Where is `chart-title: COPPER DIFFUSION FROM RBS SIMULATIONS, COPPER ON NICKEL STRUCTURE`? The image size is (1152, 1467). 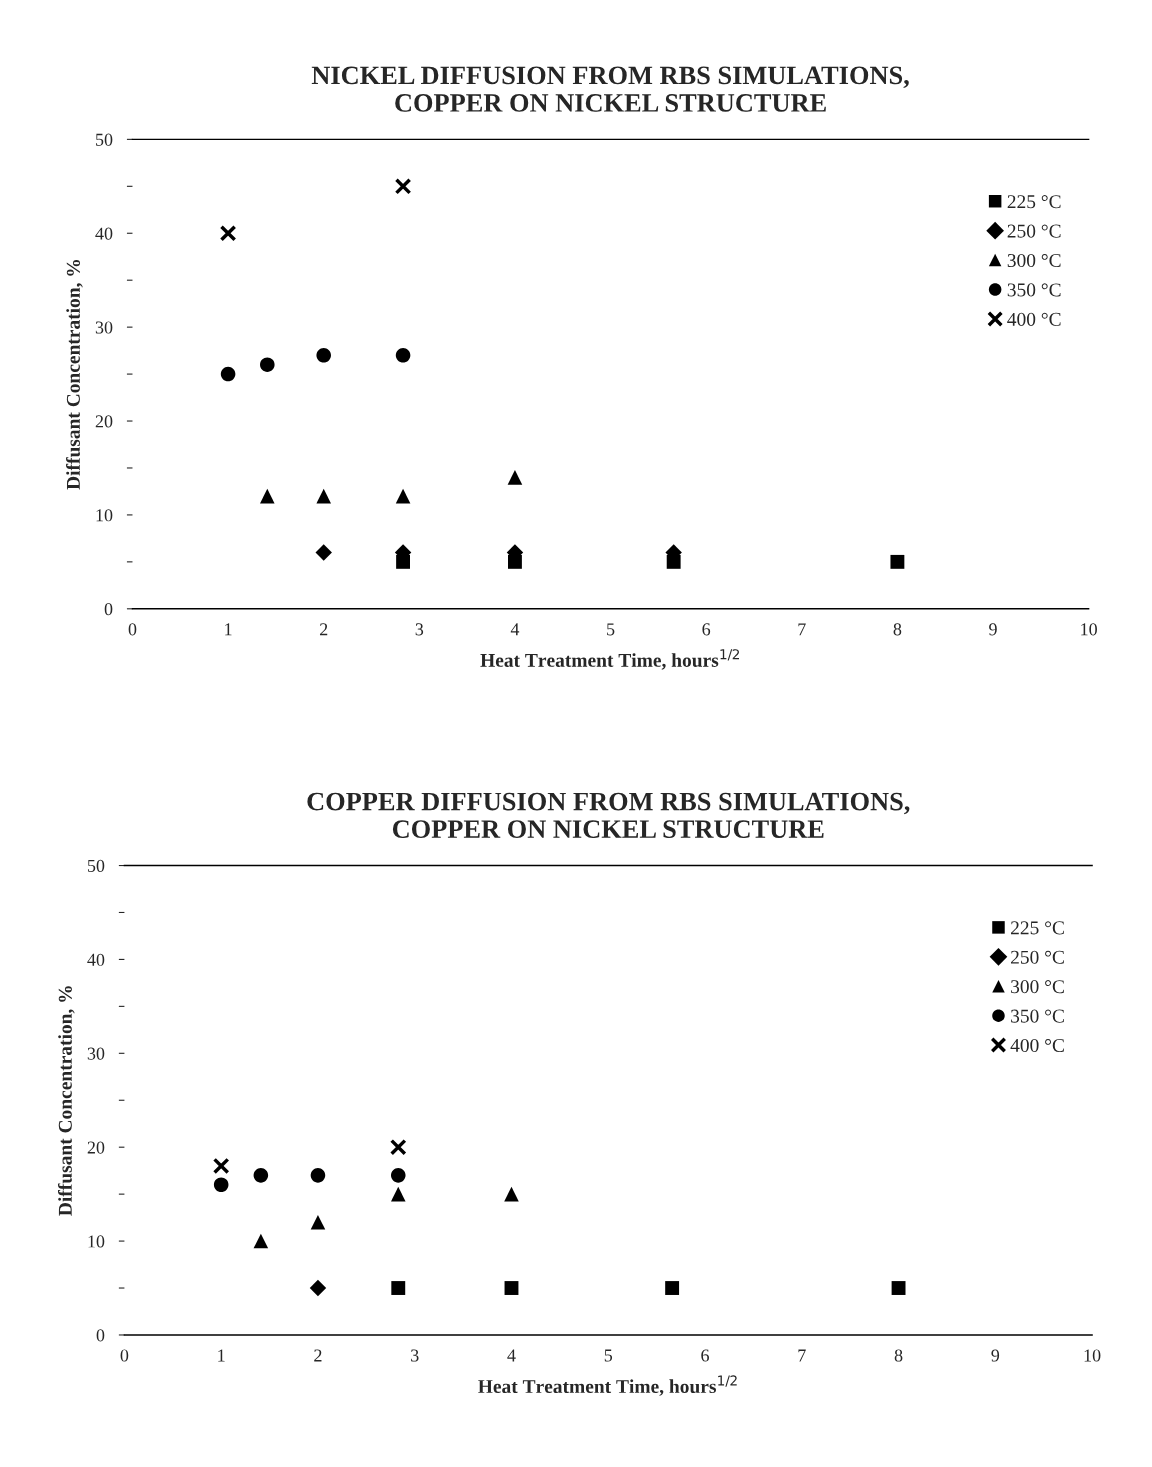
chart-title: COPPER DIFFUSION FROM RBS SIMULATIONS, COPPER ON NICKEL STRUCTURE is located at coordinates (608, 815).